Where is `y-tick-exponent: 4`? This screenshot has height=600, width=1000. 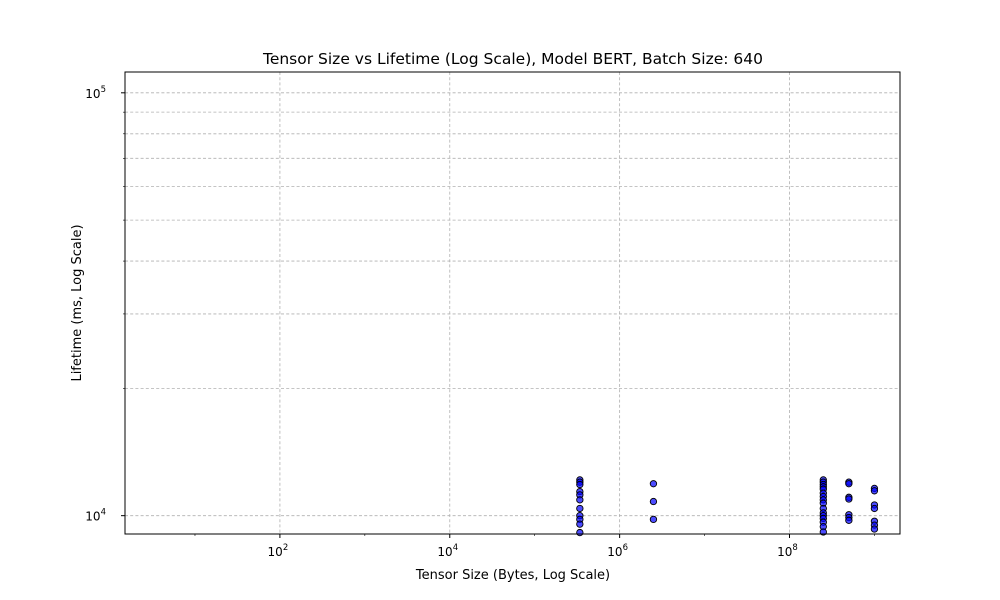
y-tick-exponent: 4 is located at coordinates (103, 513).